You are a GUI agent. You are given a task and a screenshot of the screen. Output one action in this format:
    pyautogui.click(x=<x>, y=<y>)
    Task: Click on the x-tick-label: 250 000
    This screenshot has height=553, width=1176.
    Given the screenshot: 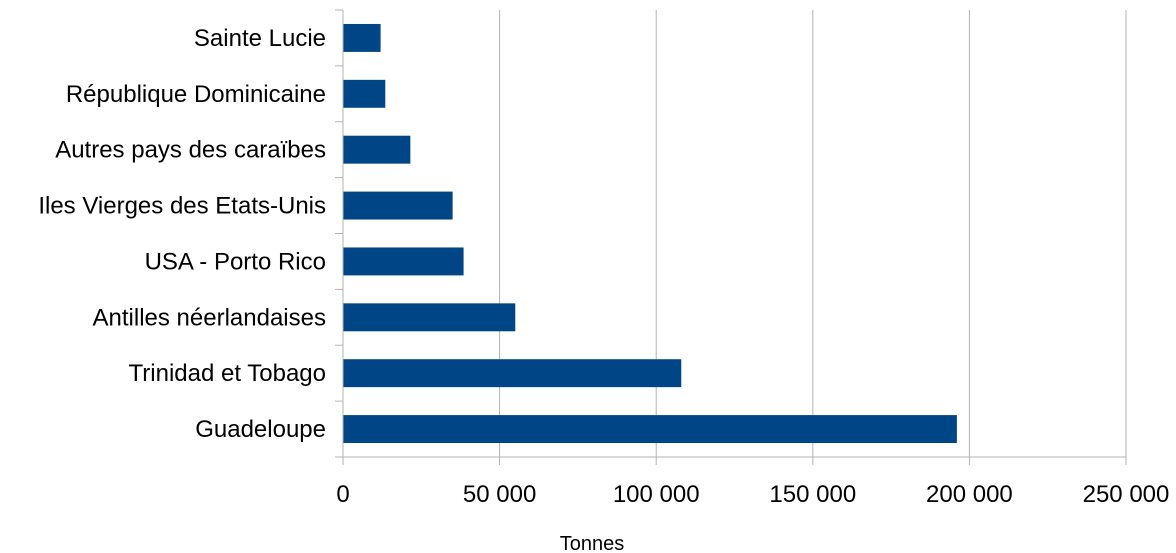 What is the action you would take?
    pyautogui.click(x=1126, y=494)
    